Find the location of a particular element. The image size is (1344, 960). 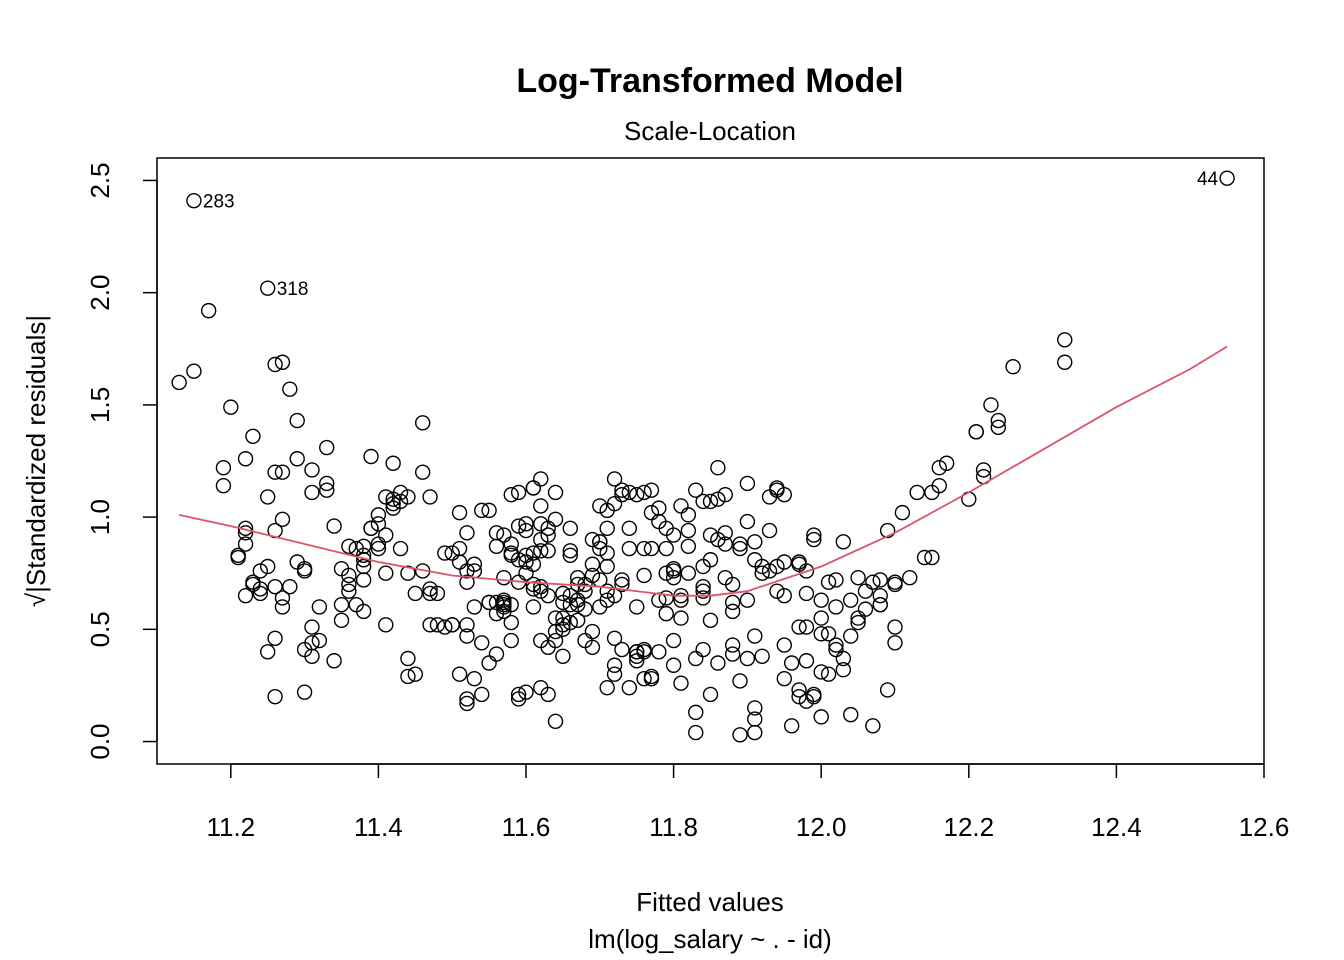

y-tick-label: 1.5 is located at coordinates (100, 405).